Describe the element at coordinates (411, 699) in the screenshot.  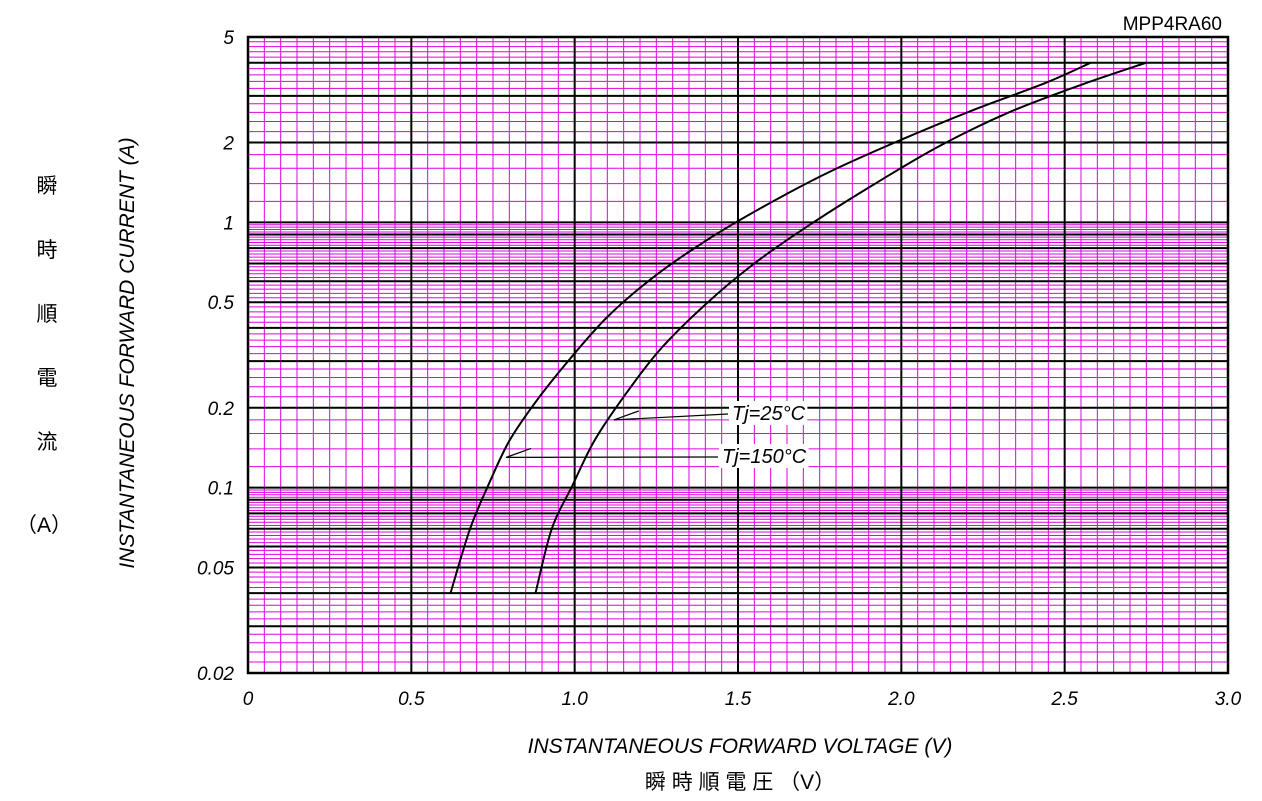
I see `x-tick-label: 0.5` at that location.